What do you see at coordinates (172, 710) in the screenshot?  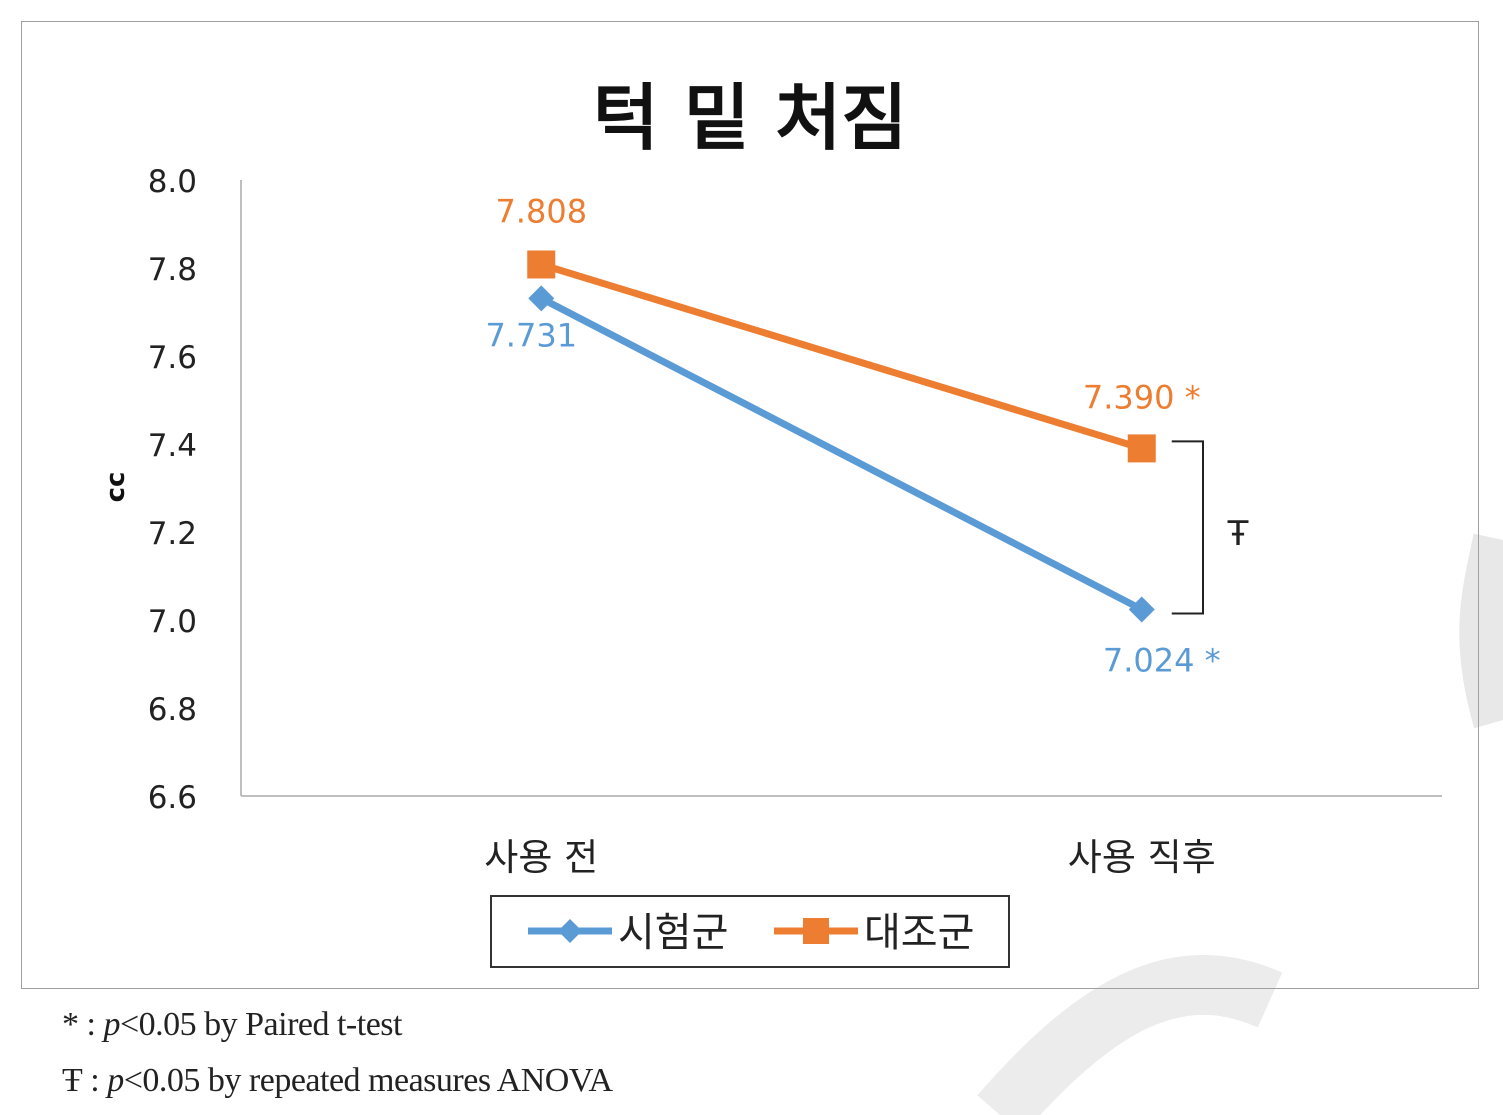 I see `y-tick-label: 6.8` at bounding box center [172, 710].